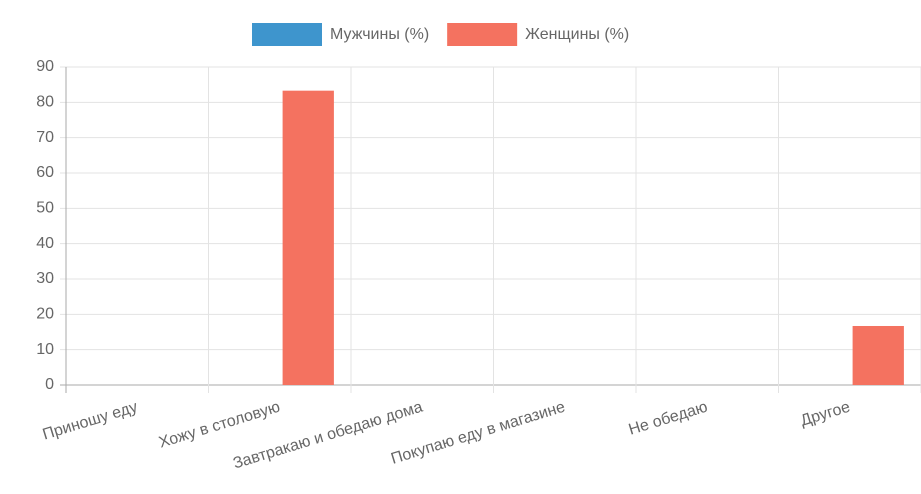 The height and width of the screenshot is (494, 921). What do you see at coordinates (45, 278) in the screenshot?
I see `y-tick-label: 30` at bounding box center [45, 278].